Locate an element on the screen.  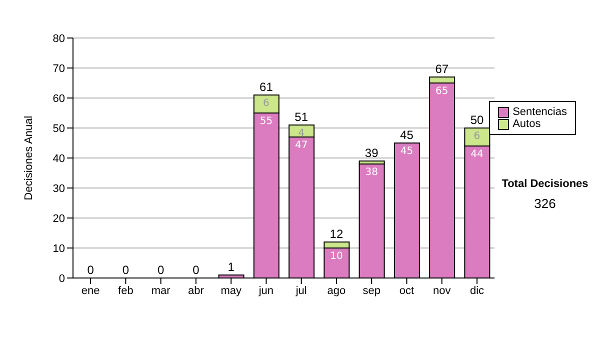
x-tick-label: may is located at coordinates (231, 290).